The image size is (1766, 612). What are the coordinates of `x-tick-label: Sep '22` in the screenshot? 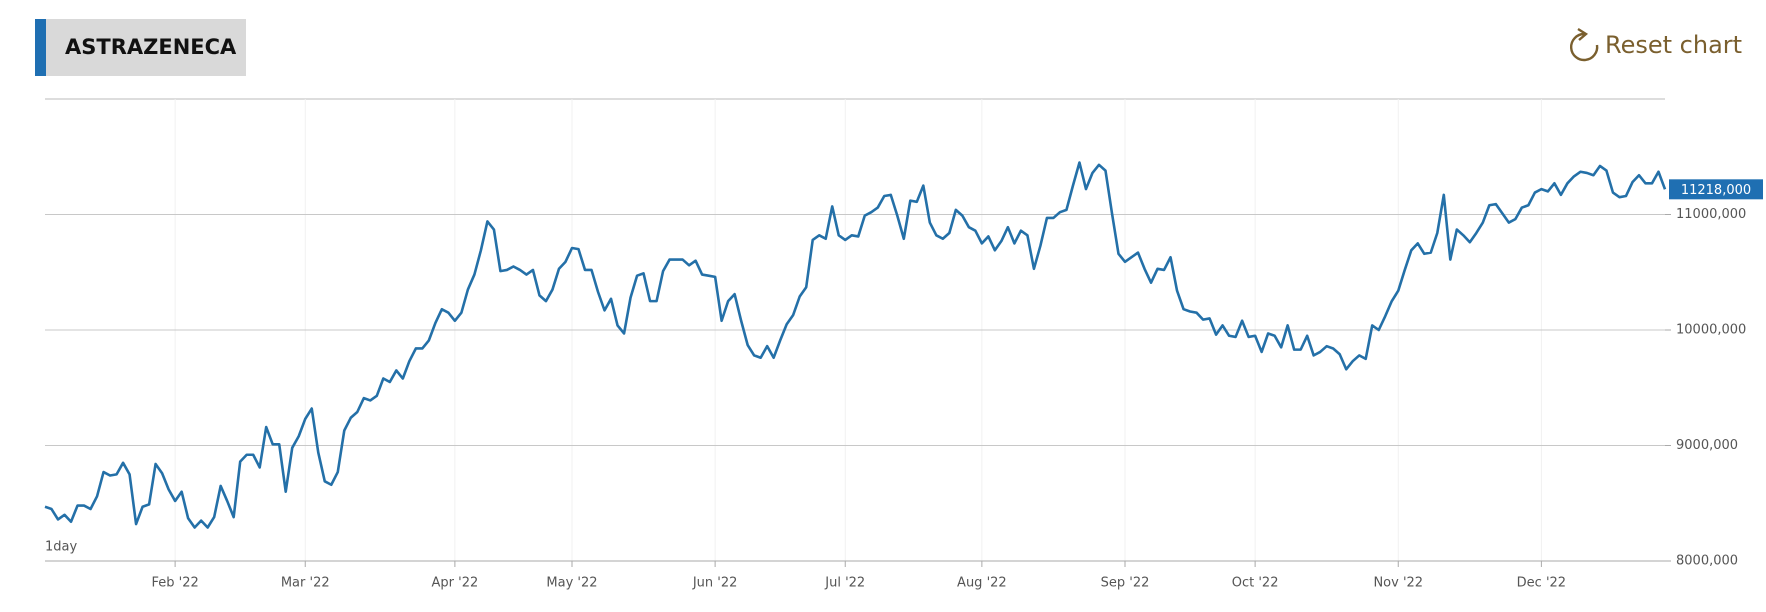 It's located at (1125, 583).